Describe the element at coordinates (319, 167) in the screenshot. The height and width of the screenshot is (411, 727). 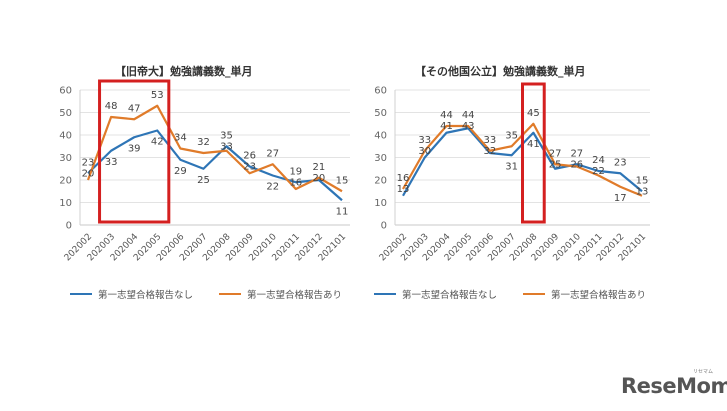
I see `data-label: 21` at that location.